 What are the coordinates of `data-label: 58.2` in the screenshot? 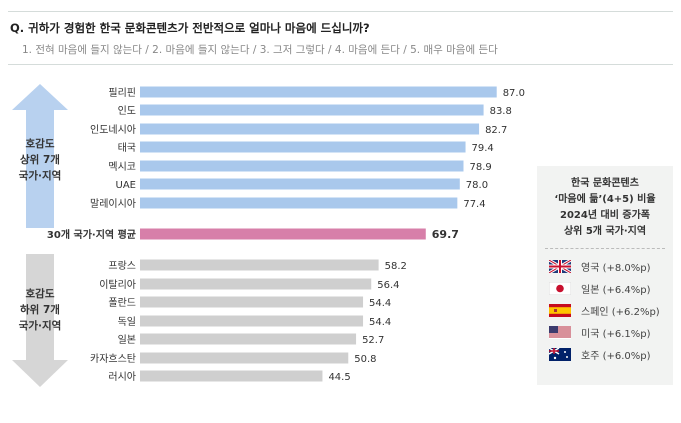 It's located at (396, 266).